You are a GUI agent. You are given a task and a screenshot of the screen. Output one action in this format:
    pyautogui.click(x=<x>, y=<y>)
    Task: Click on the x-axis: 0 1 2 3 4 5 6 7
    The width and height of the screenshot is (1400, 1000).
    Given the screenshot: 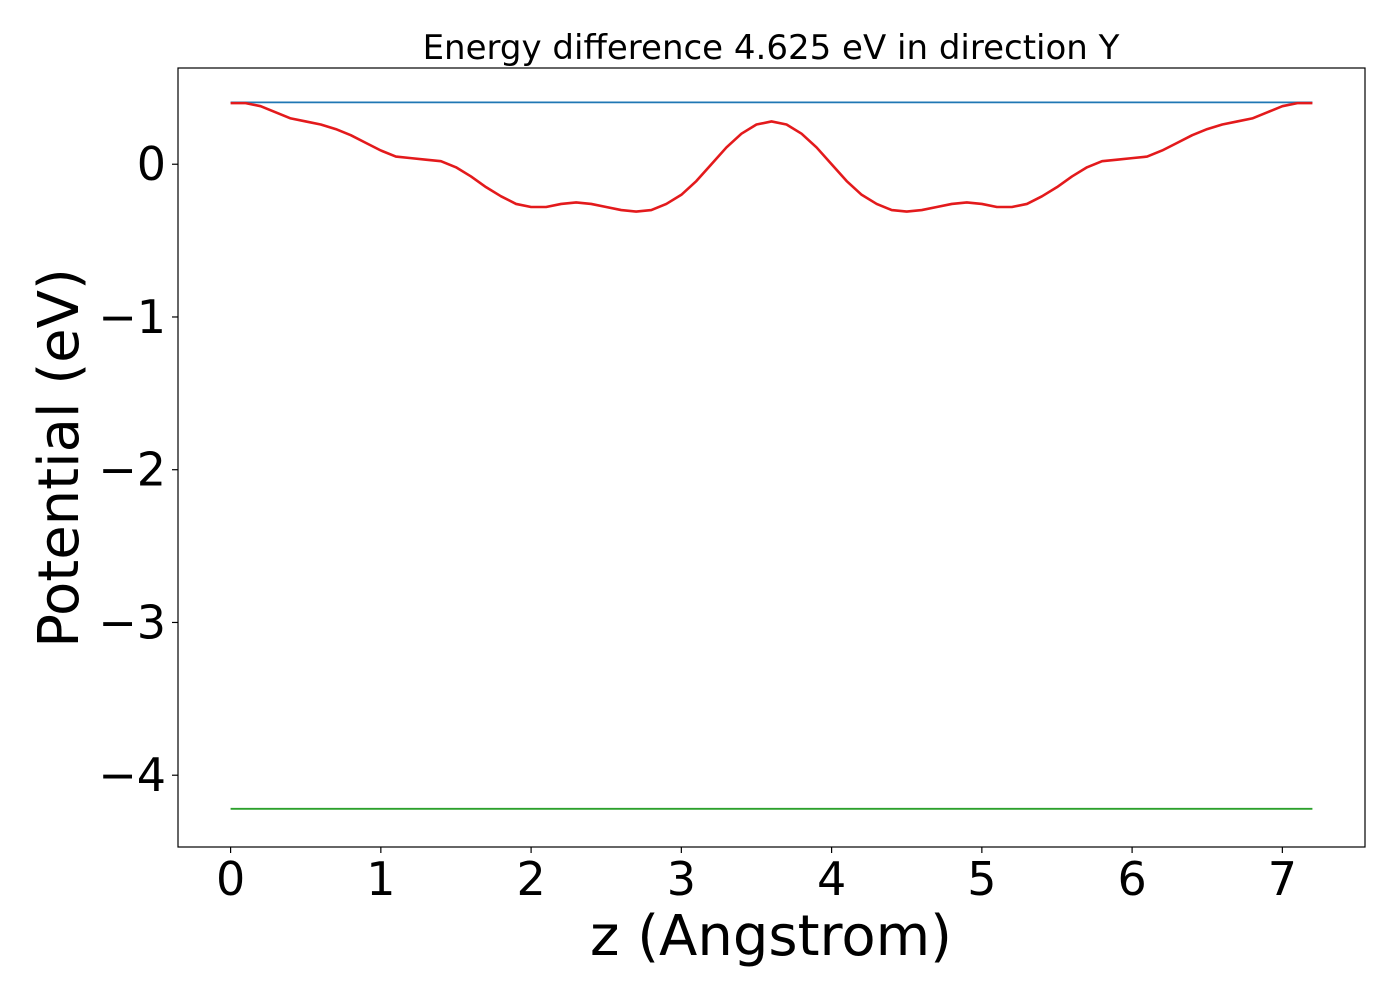 What is the action you would take?
    pyautogui.click(x=756, y=876)
    